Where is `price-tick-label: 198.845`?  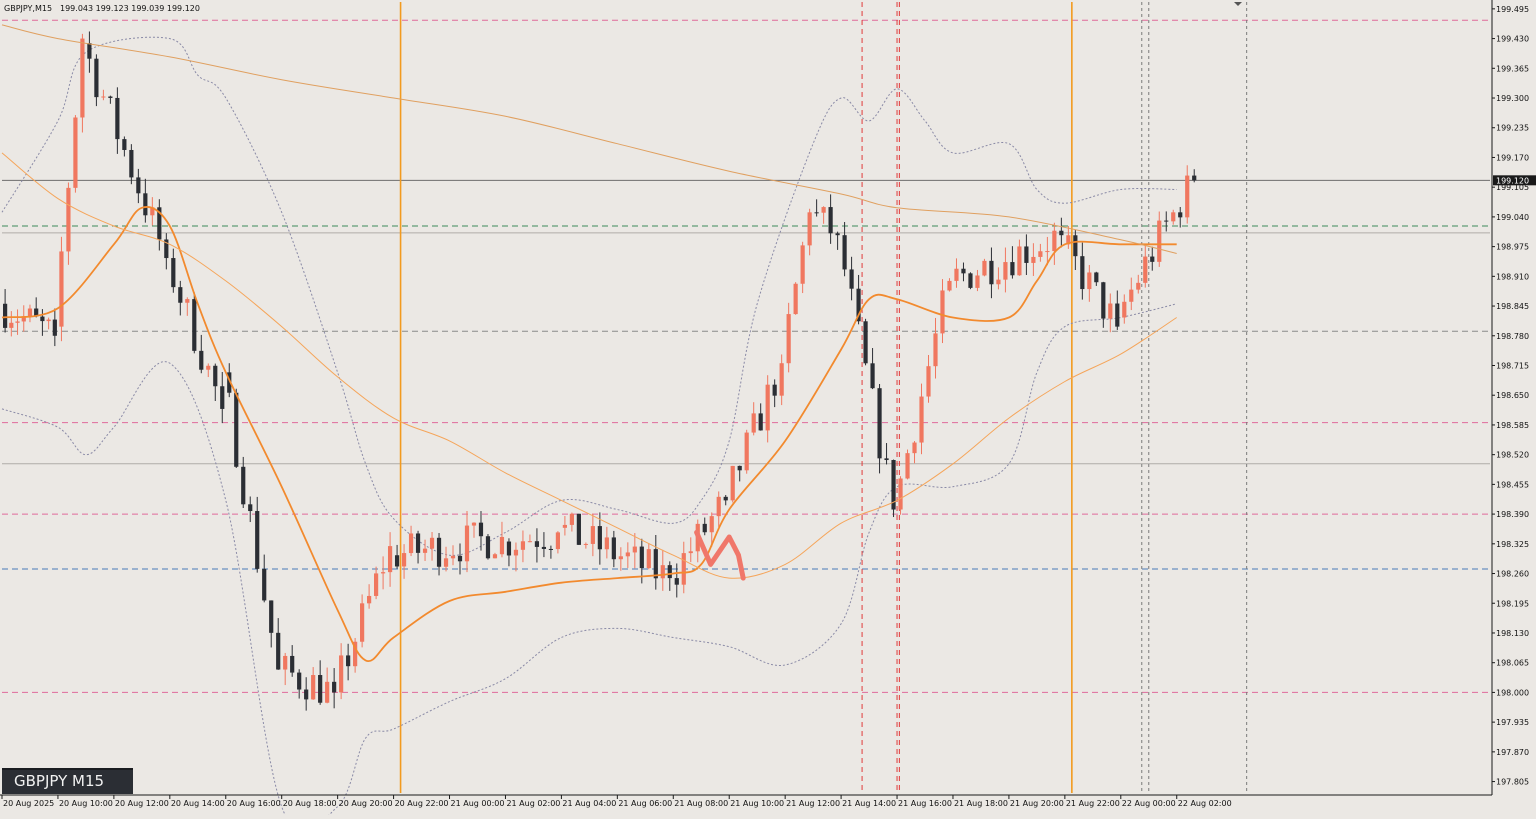
price-tick-label: 198.845 is located at coordinates (1512, 306).